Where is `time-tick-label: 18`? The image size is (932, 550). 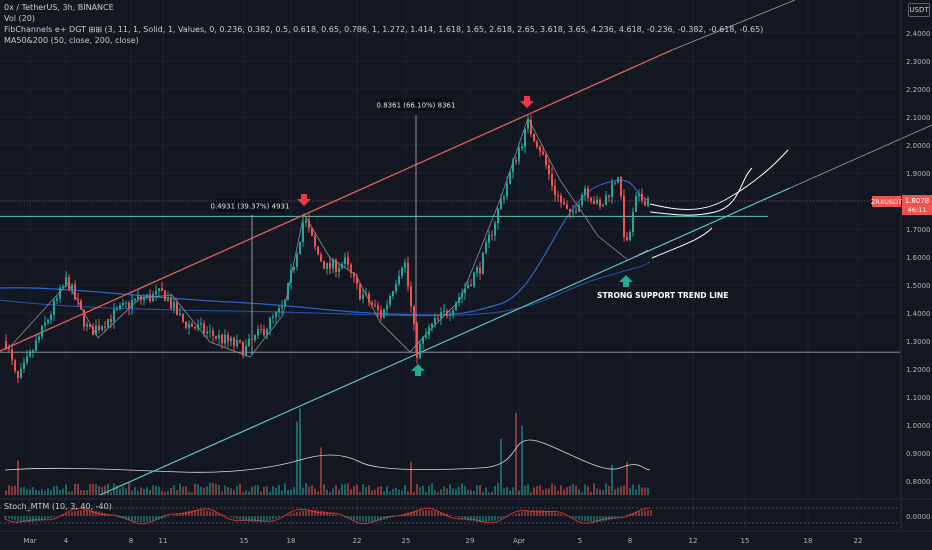 time-tick-label: 18 is located at coordinates (808, 541).